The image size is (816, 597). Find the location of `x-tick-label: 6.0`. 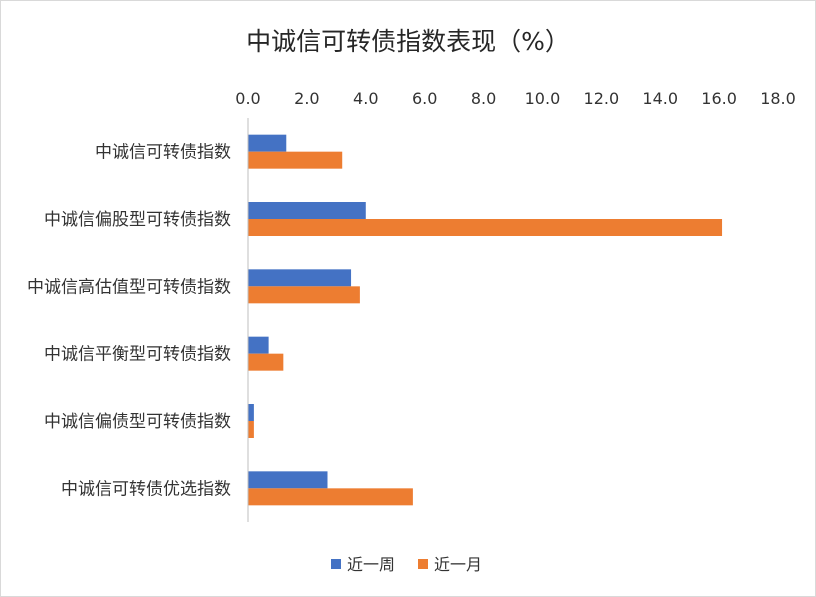

x-tick-label: 6.0 is located at coordinates (424, 98).